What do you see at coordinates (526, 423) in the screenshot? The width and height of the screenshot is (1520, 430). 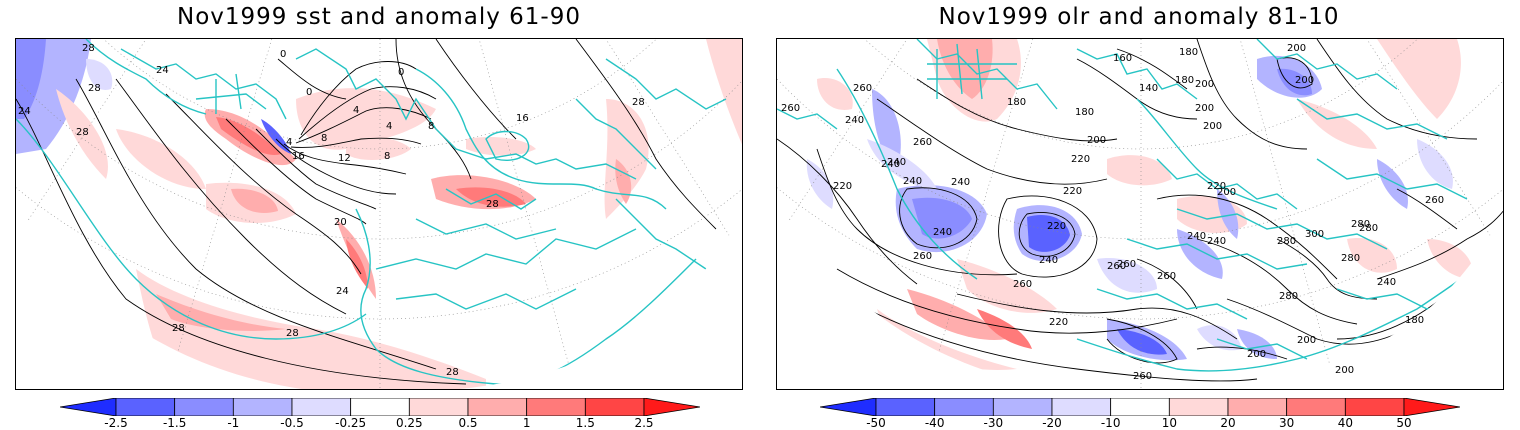 I see `sst-colorbar-tick-label: 1` at bounding box center [526, 423].